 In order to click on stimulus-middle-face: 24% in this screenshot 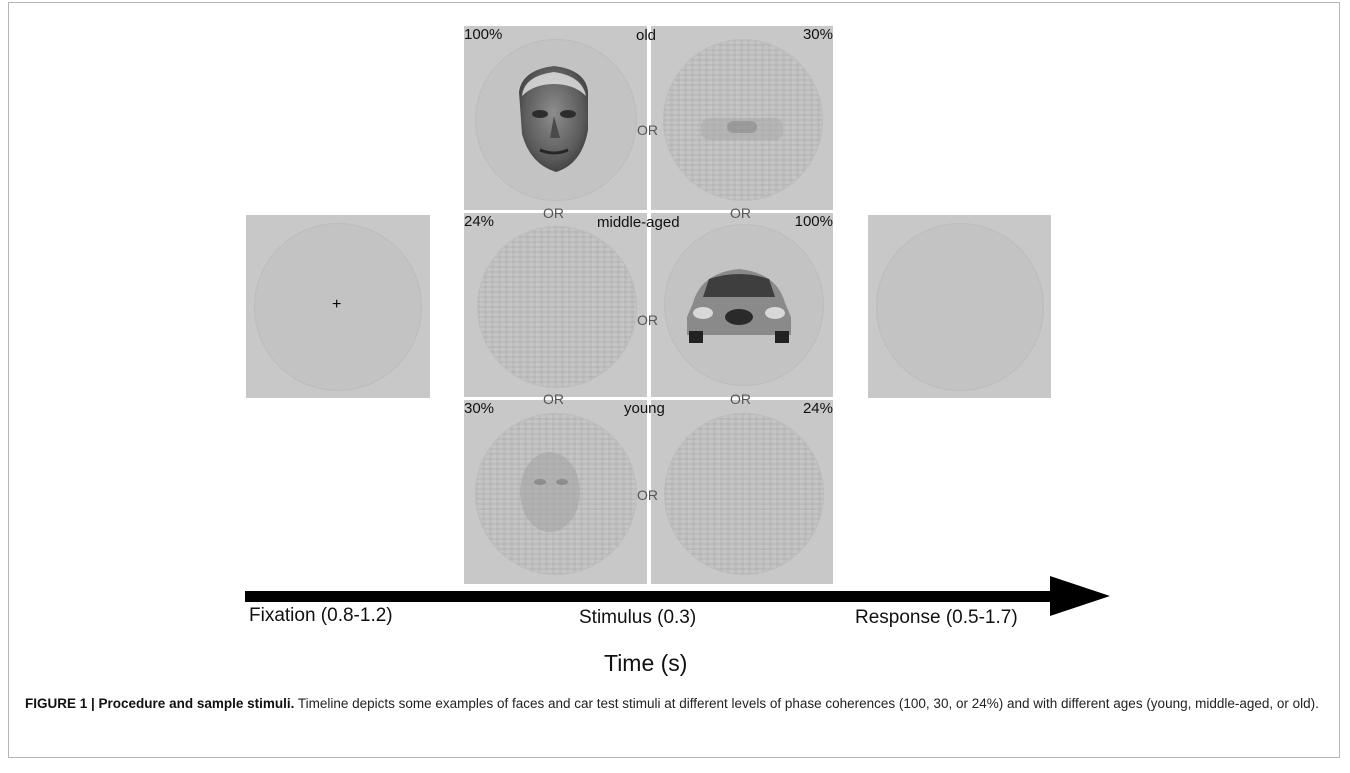, I will do `click(555, 305)`.